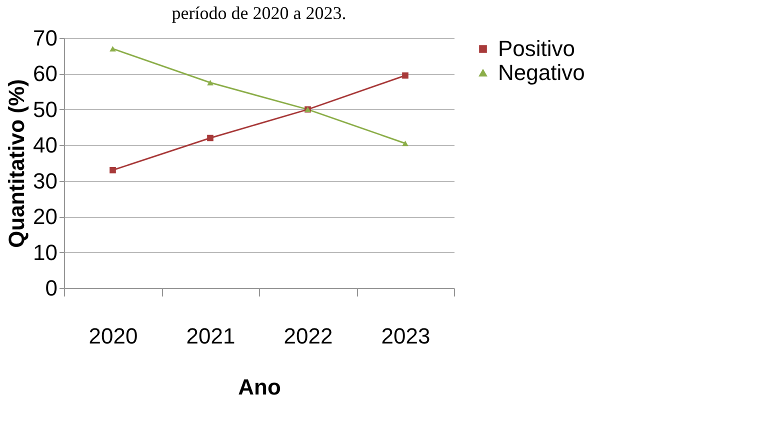 The width and height of the screenshot is (776, 448). I want to click on chart-title: período de 2020 a 2023., so click(259, 13).